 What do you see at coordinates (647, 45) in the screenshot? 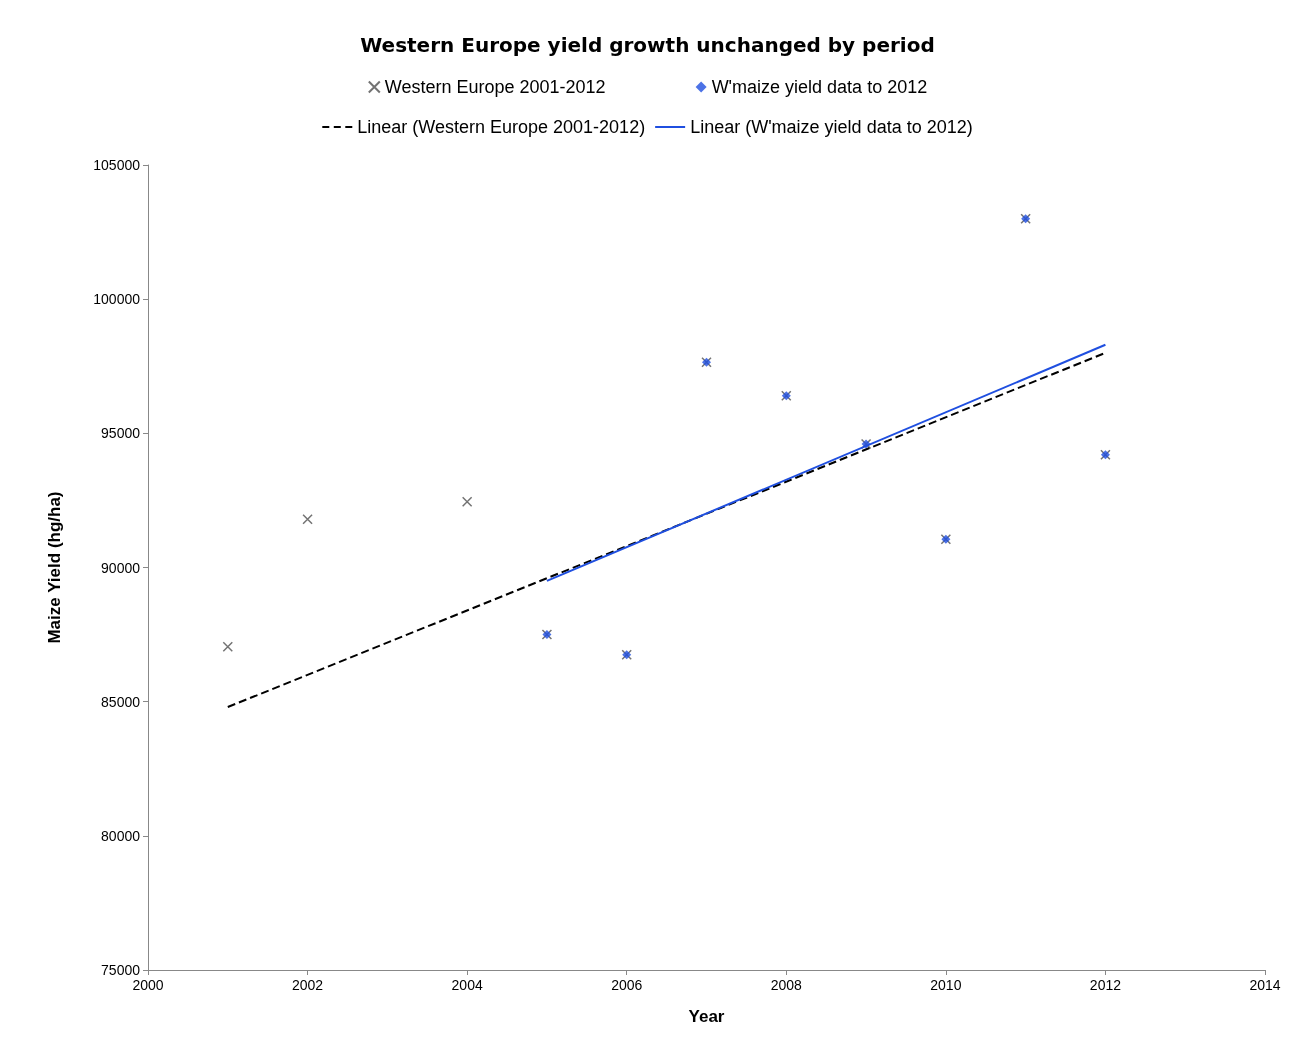
I see `chart-title: Western Europe yield growth unchanged by period` at bounding box center [647, 45].